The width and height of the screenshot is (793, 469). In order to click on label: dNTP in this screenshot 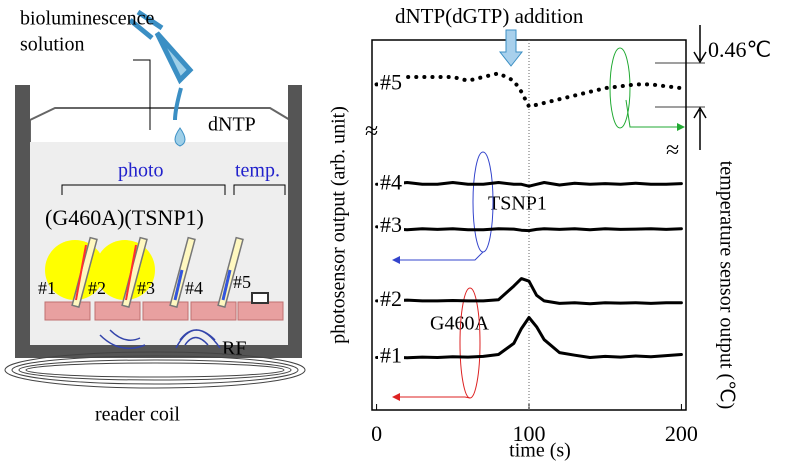, I will do `click(232, 125)`.